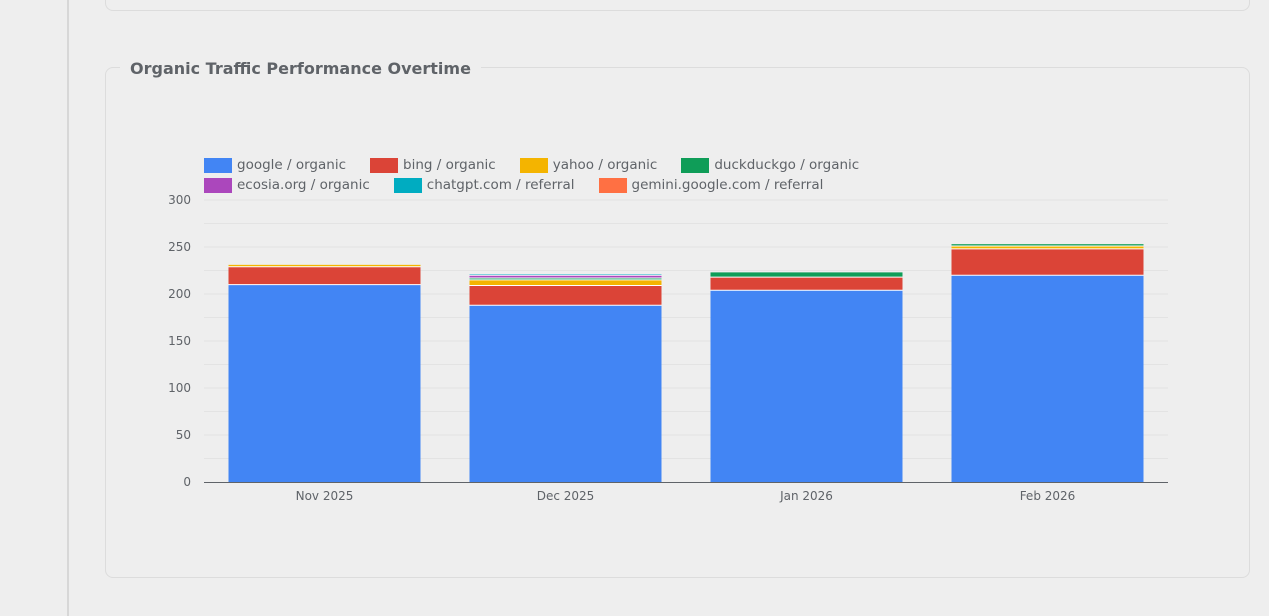 The width and height of the screenshot is (1269, 616). Describe the element at coordinates (677, 5) in the screenshot. I see `previous-card` at that location.